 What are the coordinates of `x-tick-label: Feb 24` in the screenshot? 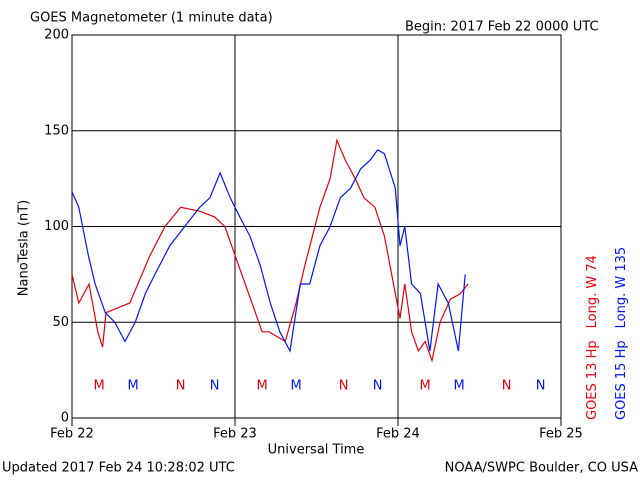 It's located at (398, 434).